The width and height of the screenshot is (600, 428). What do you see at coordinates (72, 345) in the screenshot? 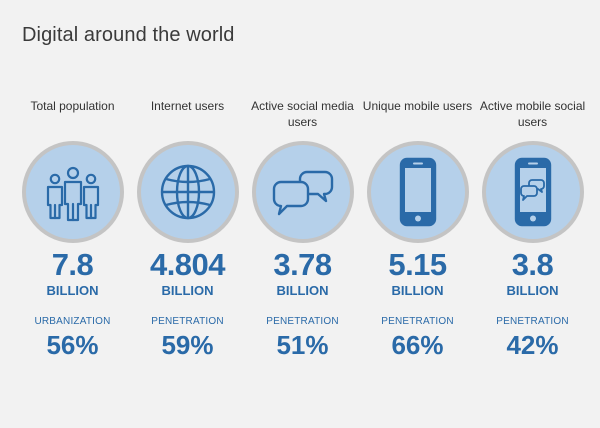
I see `metric-value: 56%` at bounding box center [72, 345].